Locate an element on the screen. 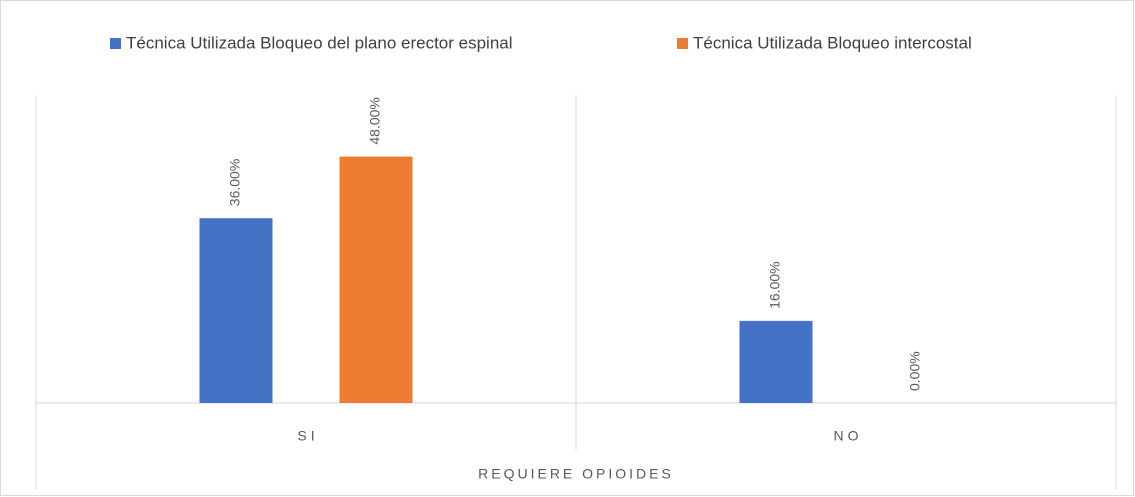 Image resolution: width=1135 pixels, height=497 pixels. x-tick-label: NO is located at coordinates (848, 436).